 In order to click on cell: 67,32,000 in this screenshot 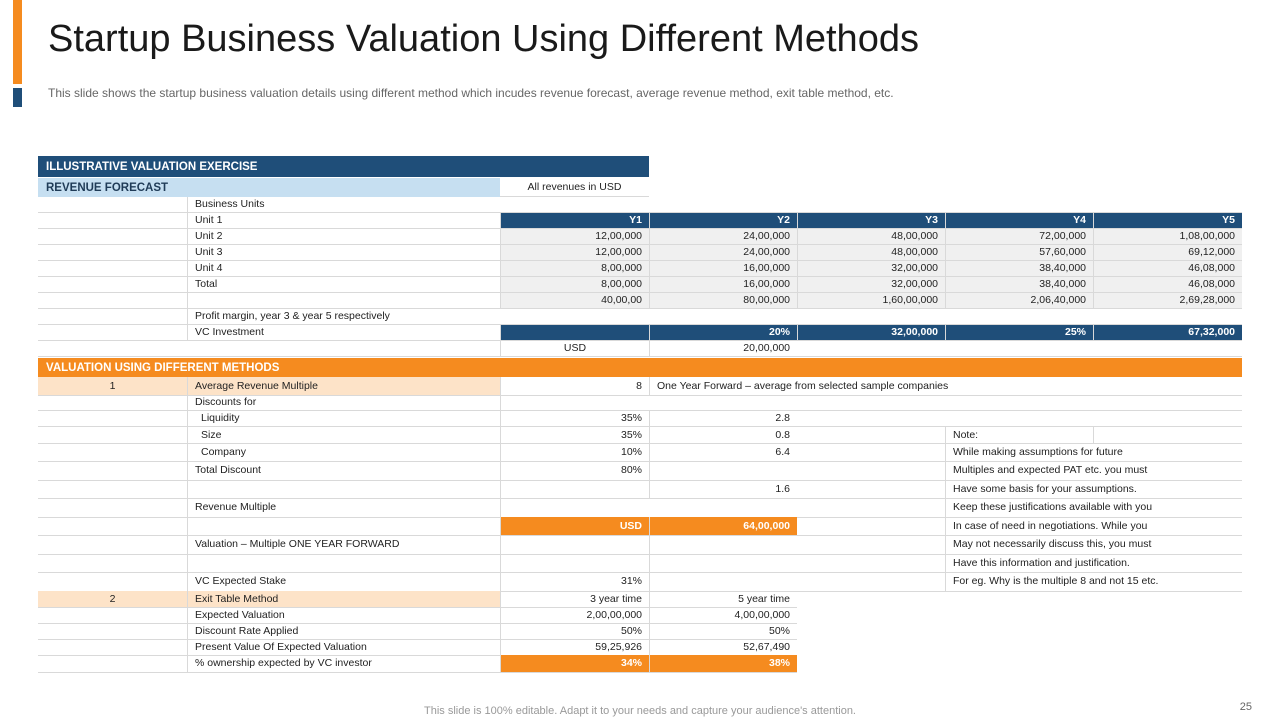, I will do `click(1167, 332)`.